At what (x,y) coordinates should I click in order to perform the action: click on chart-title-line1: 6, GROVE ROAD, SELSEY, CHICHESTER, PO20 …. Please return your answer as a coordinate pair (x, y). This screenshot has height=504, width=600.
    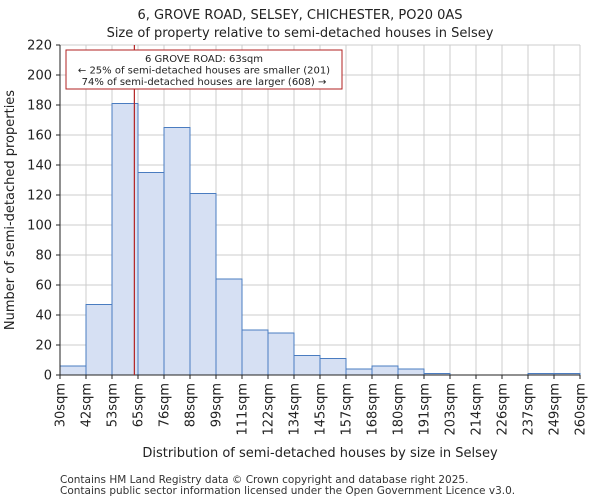
    Looking at the image, I should click on (299, 15).